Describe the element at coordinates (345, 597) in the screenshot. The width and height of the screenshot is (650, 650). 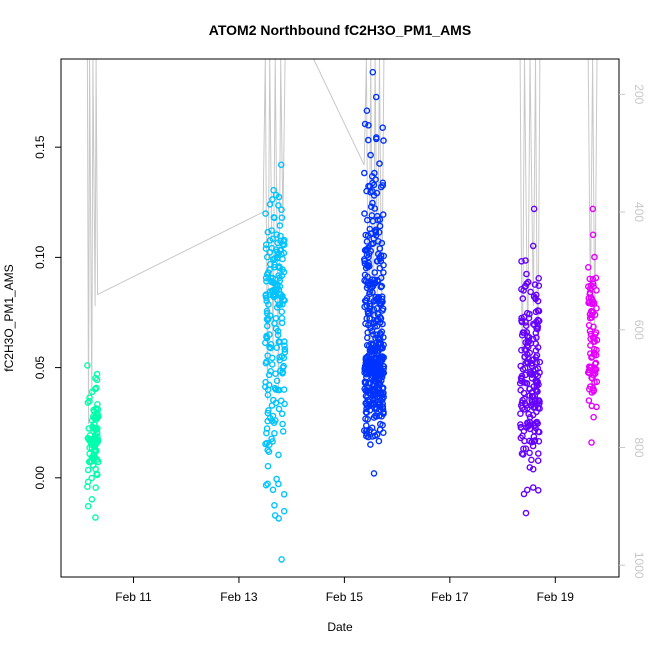
I see `x-tick-label: Feb 15` at that location.